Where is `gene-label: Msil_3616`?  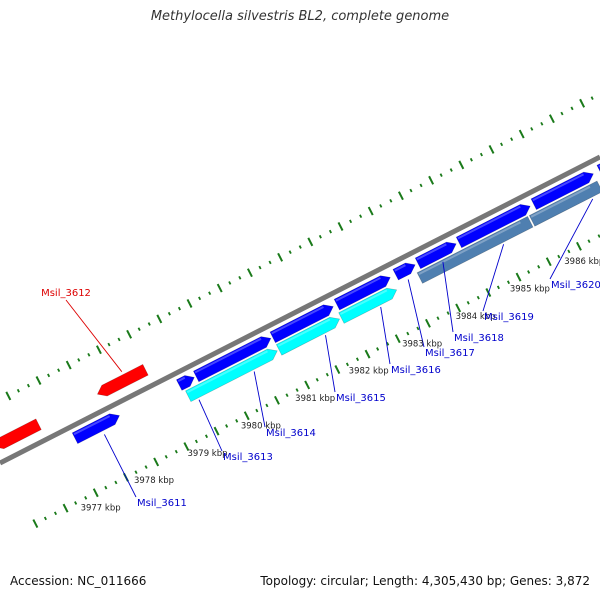 gene-label: Msil_3616 is located at coordinates (416, 370).